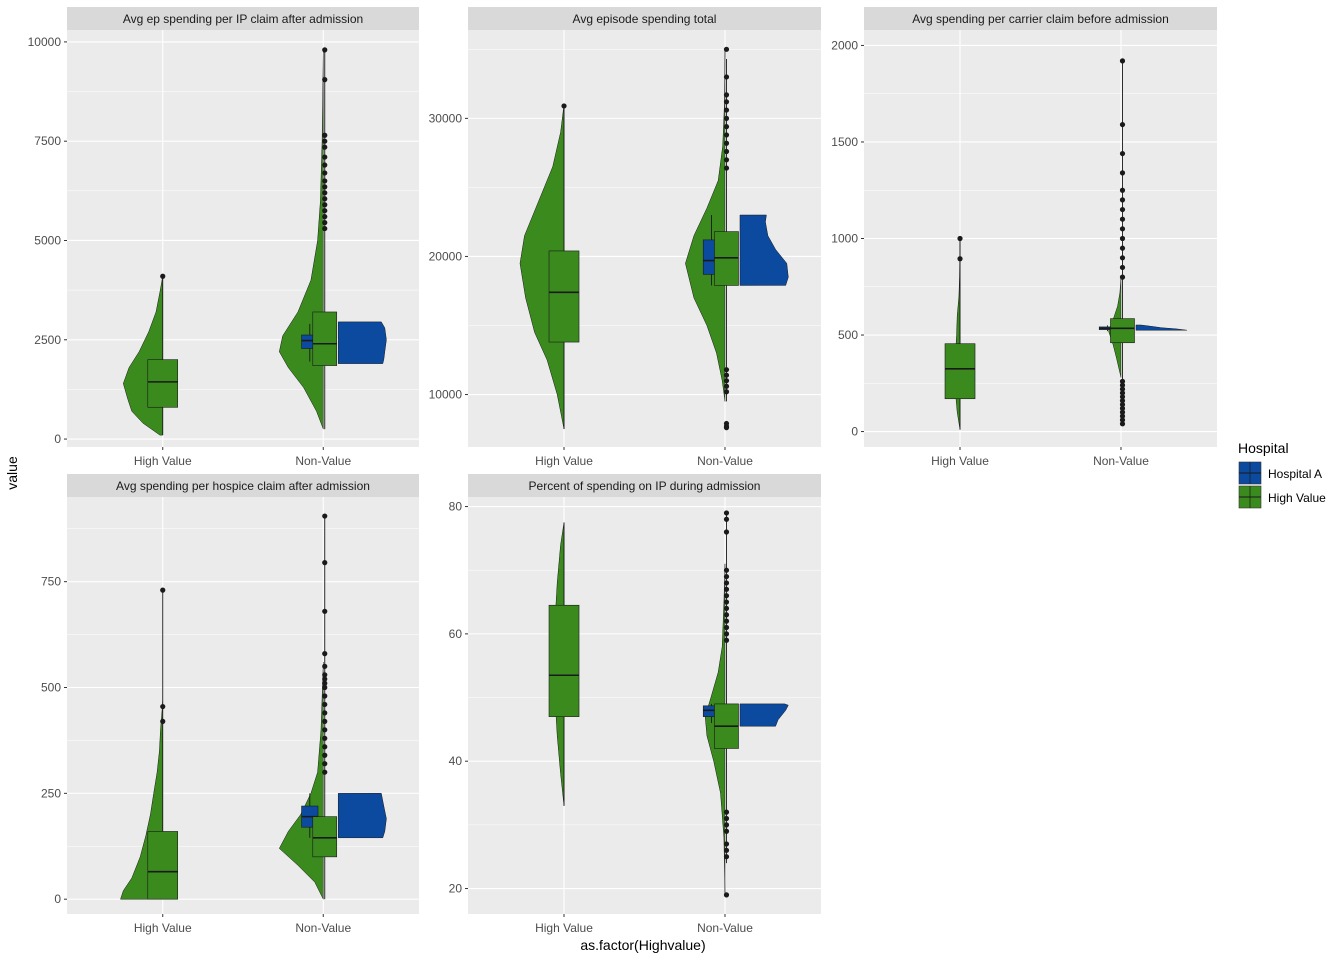 The width and height of the screenshot is (1344, 965). I want to click on non-value-violin, so click(705, 225).